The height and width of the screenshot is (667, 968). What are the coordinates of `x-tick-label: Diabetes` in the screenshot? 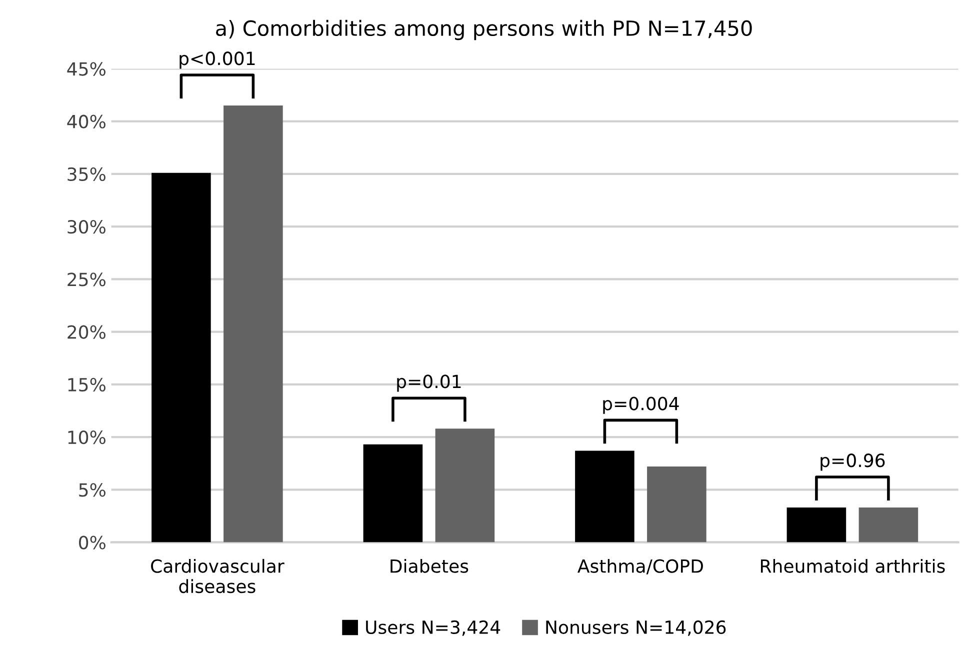 It's located at (429, 565).